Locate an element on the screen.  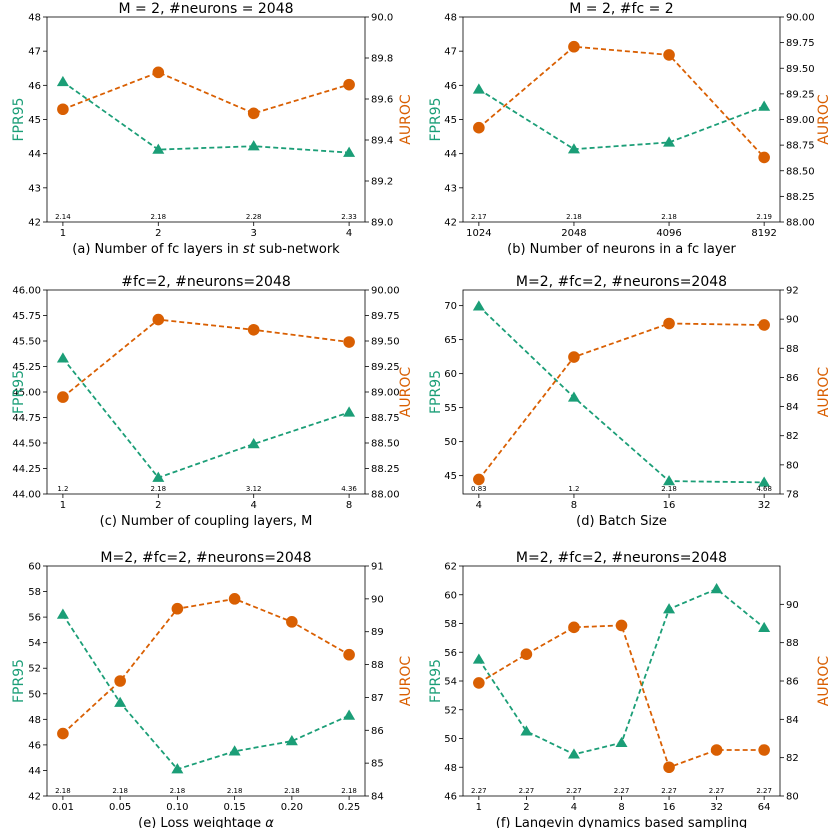
x-tick-label: 0.10 is located at coordinates (177, 807).